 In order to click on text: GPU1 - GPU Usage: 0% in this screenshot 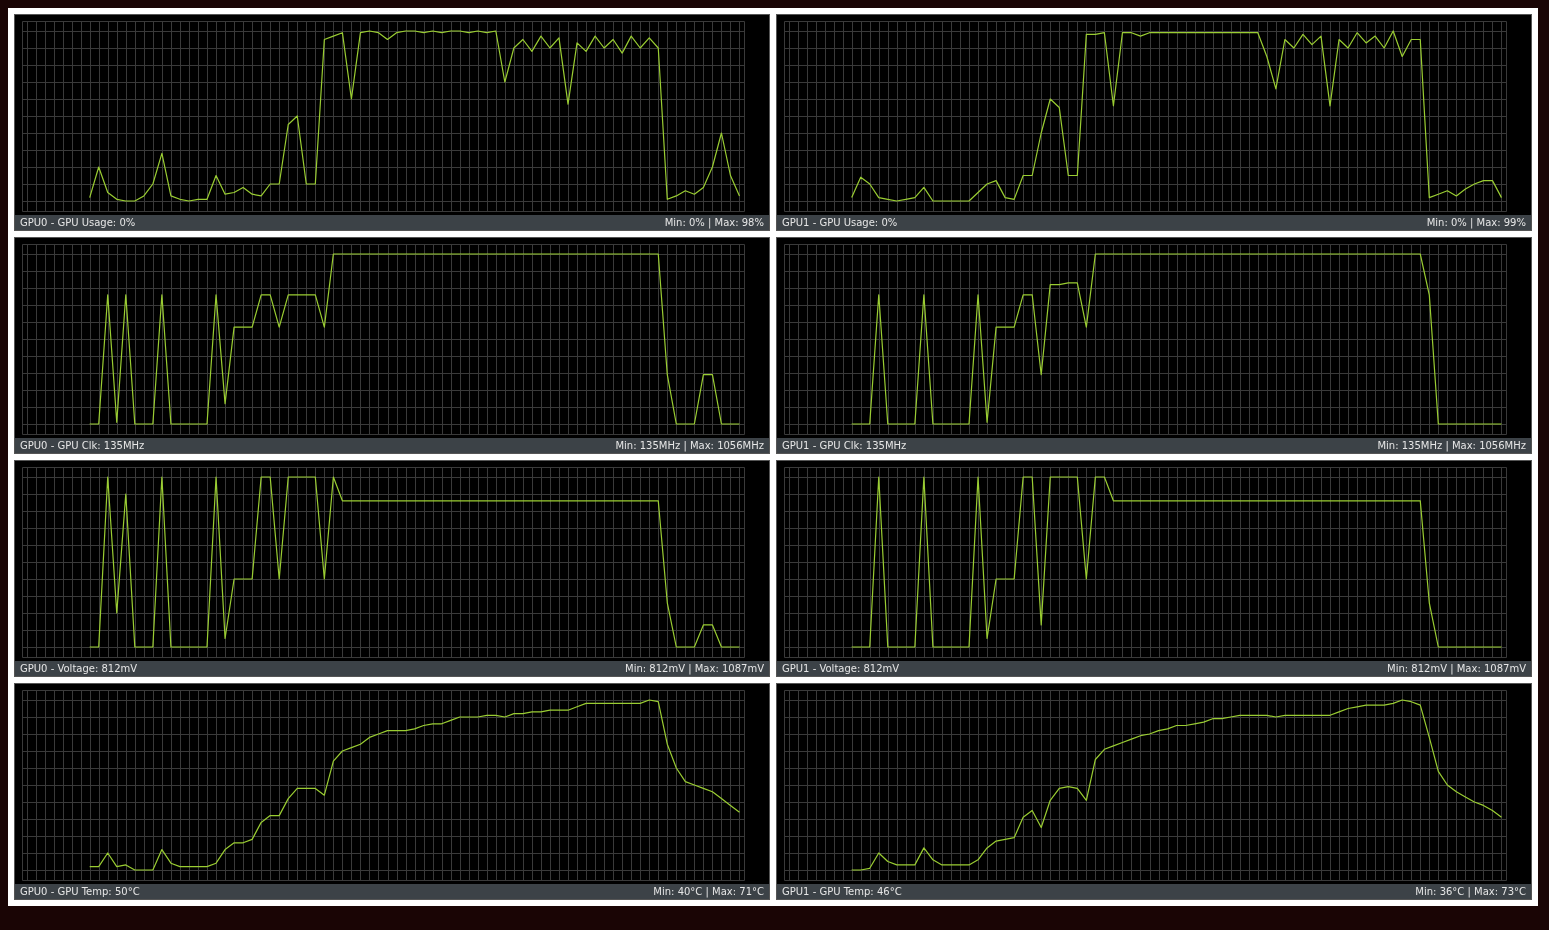, I will do `click(840, 222)`.